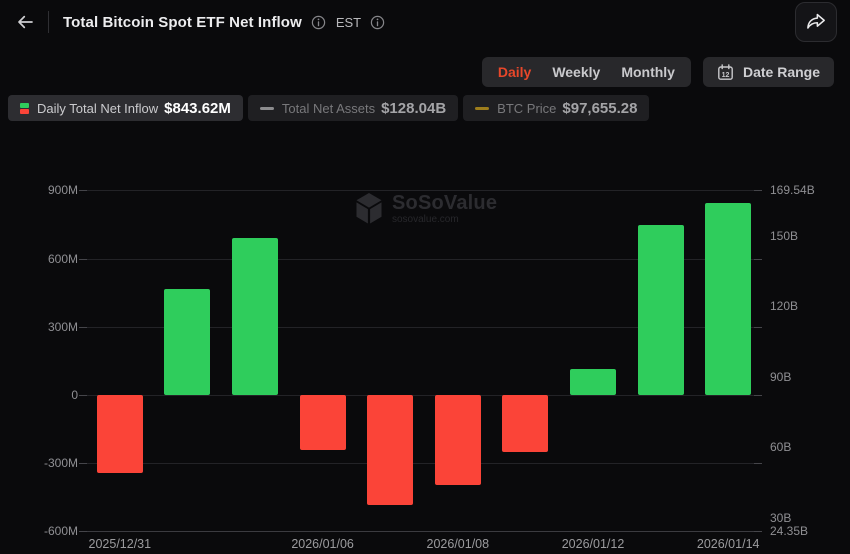 The image size is (850, 554). What do you see at coordinates (98, 108) in the screenshot?
I see `legend-label: Daily Total Net Inflow` at bounding box center [98, 108].